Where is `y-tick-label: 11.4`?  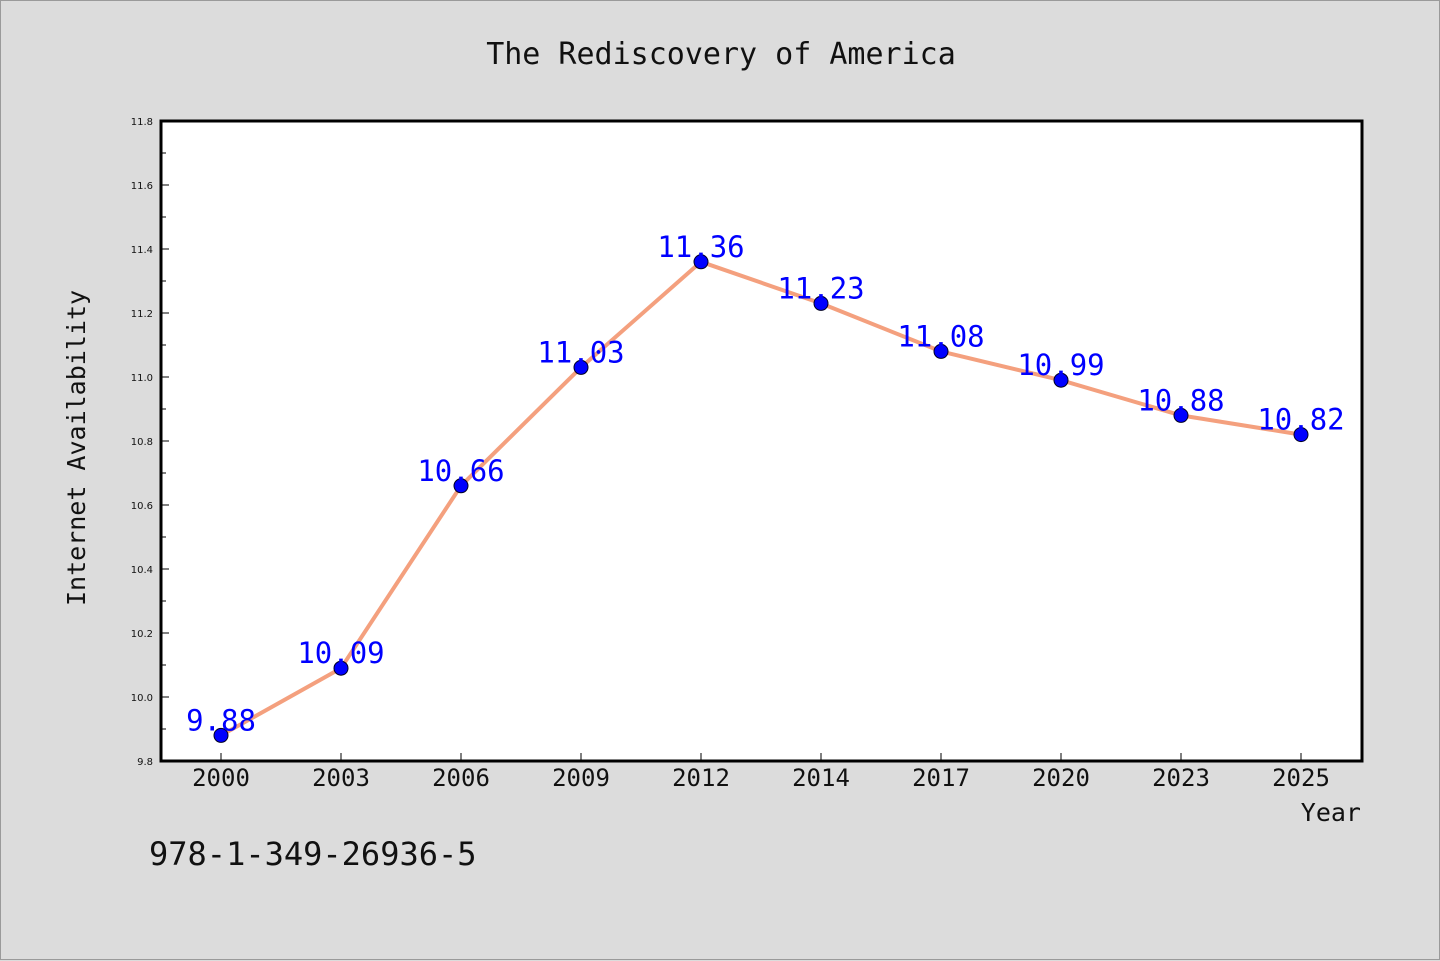
y-tick-label: 11.4 is located at coordinates (142, 250).